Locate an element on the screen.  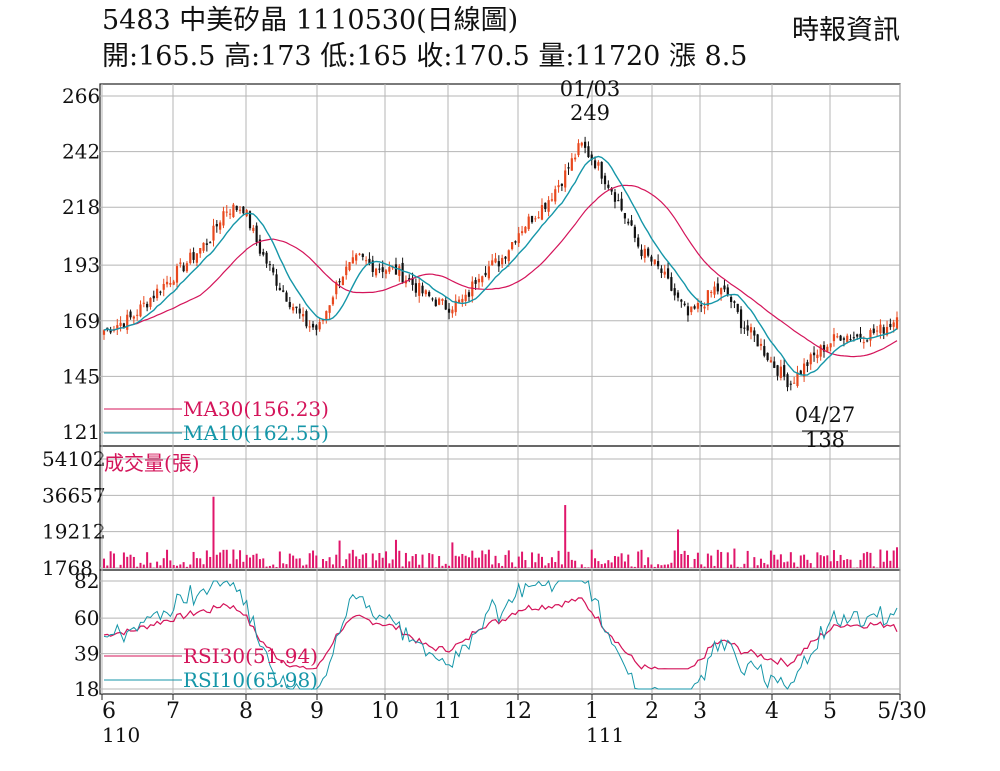
x-tick-label: 4 is located at coordinates (772, 711).